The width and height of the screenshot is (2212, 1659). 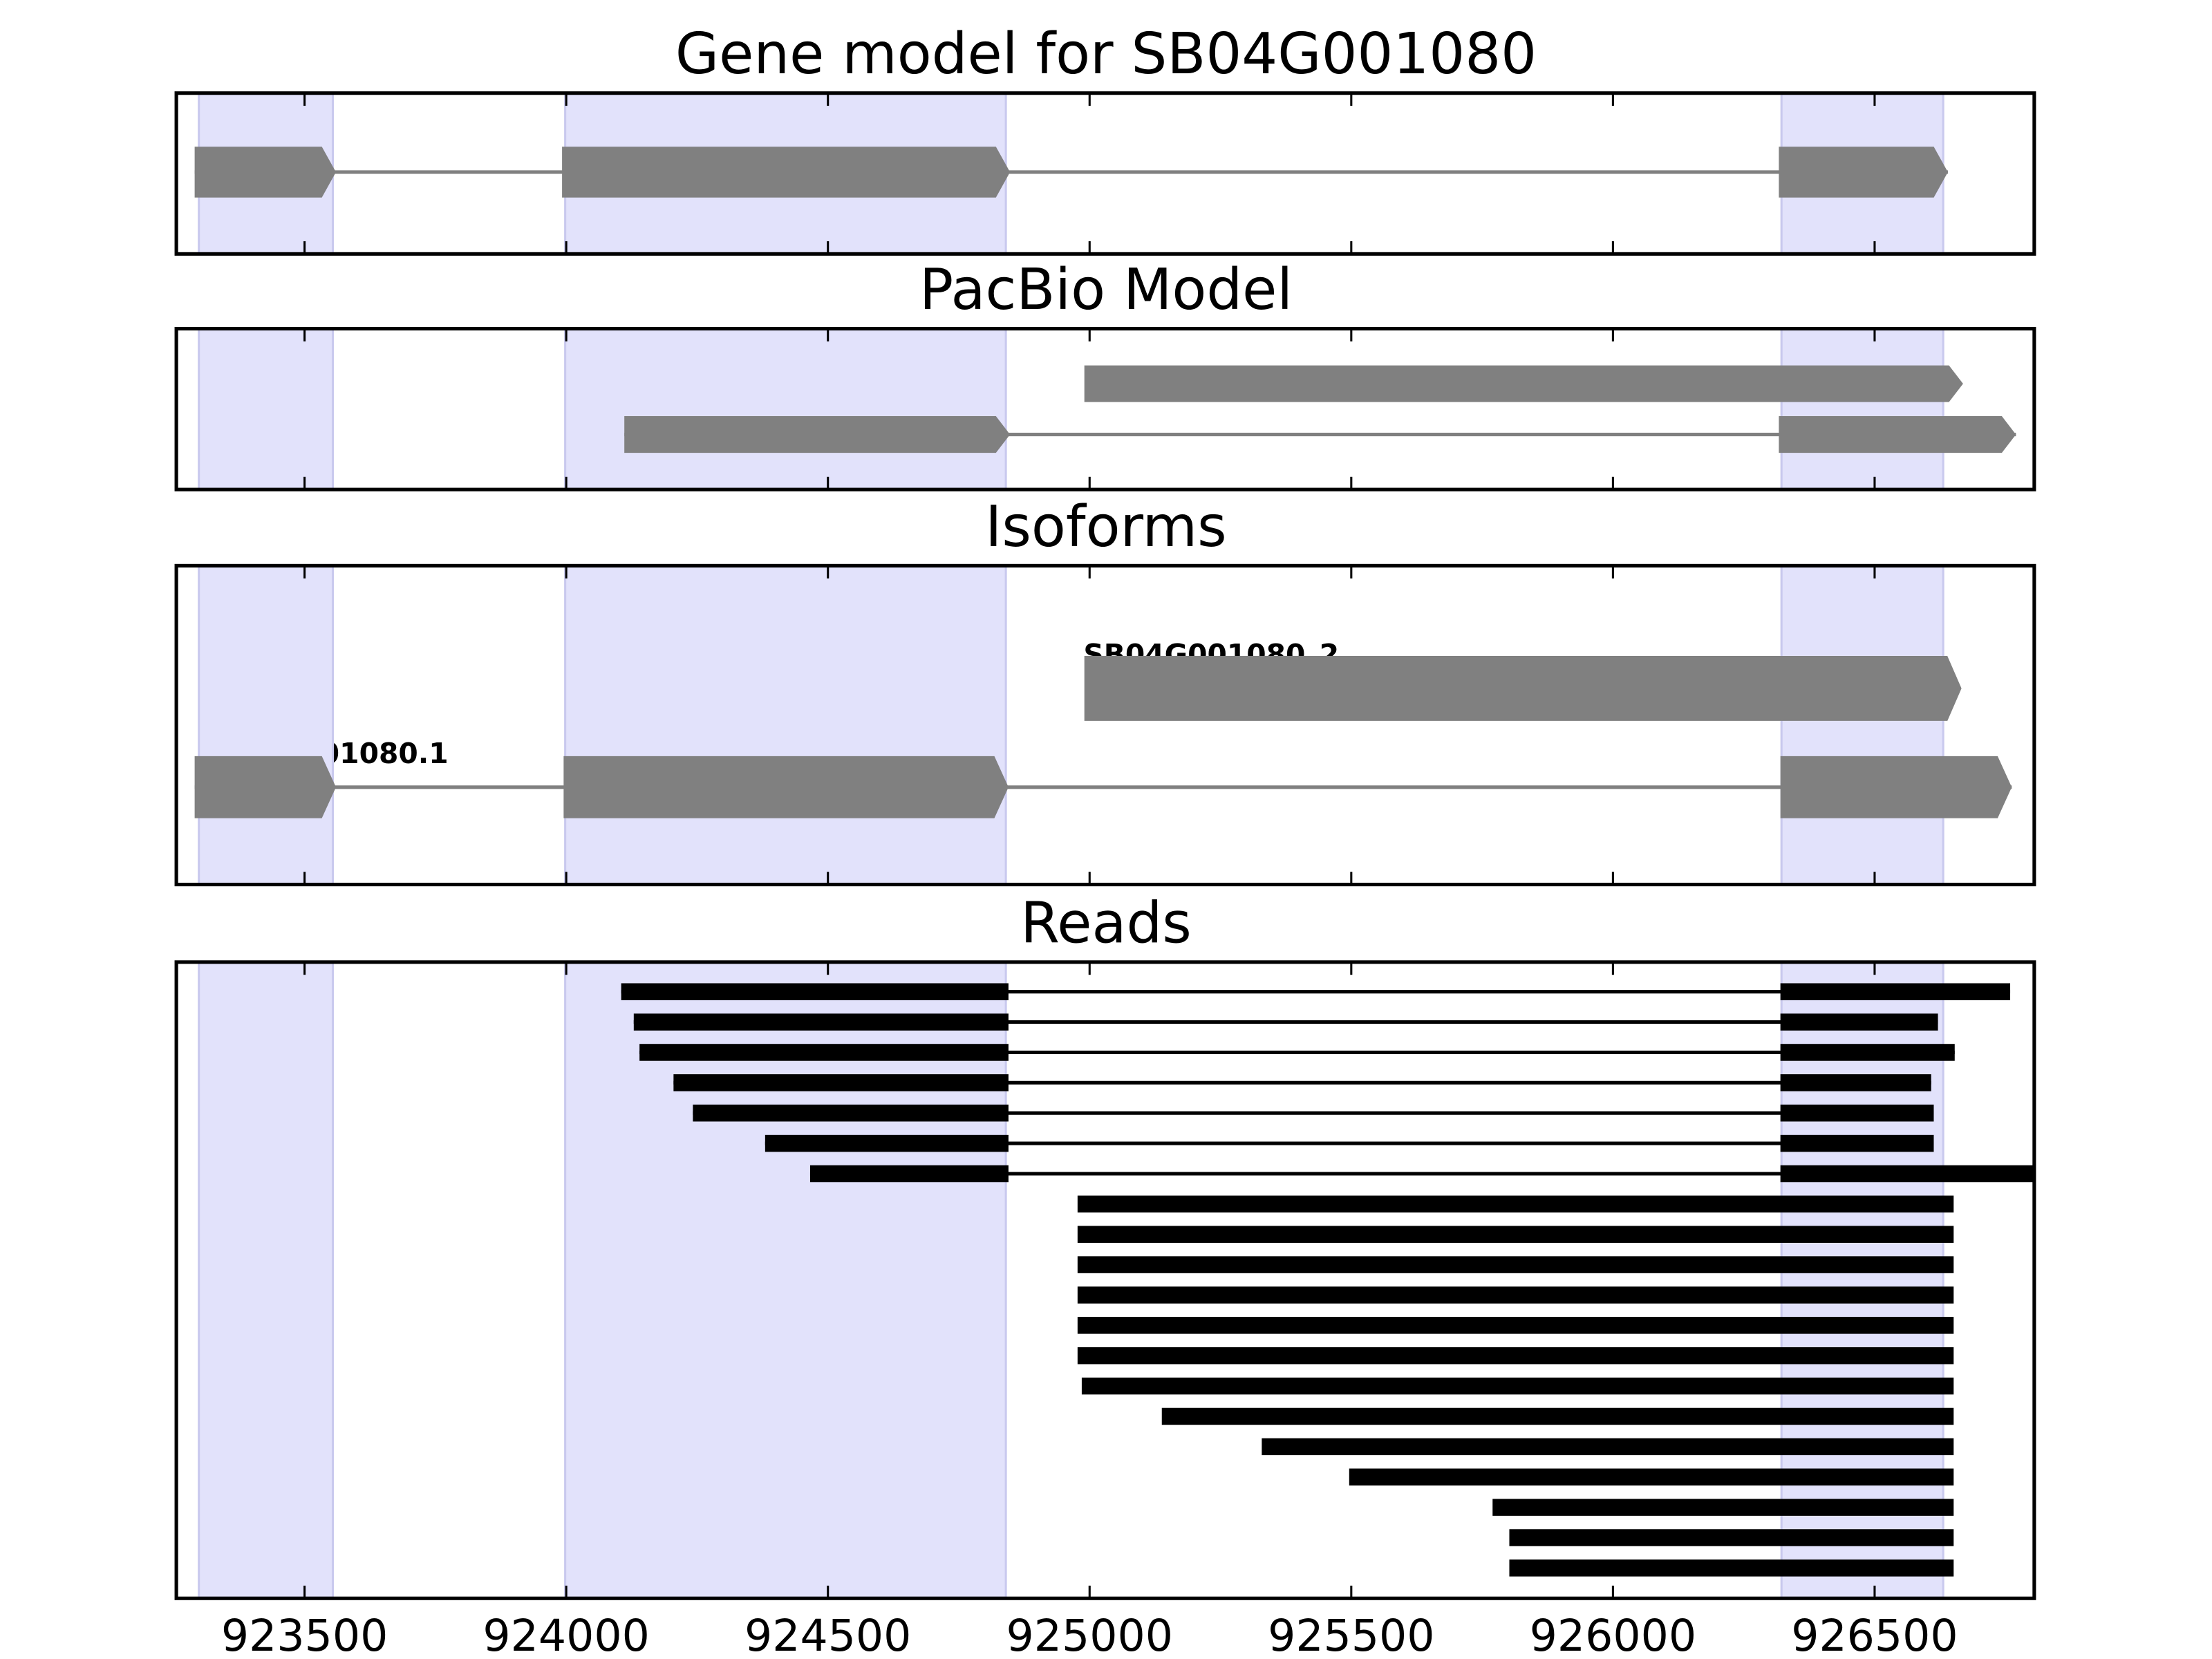 What do you see at coordinates (1105, 527) in the screenshot?
I see `panel-title-isoforms: Isoforms` at bounding box center [1105, 527].